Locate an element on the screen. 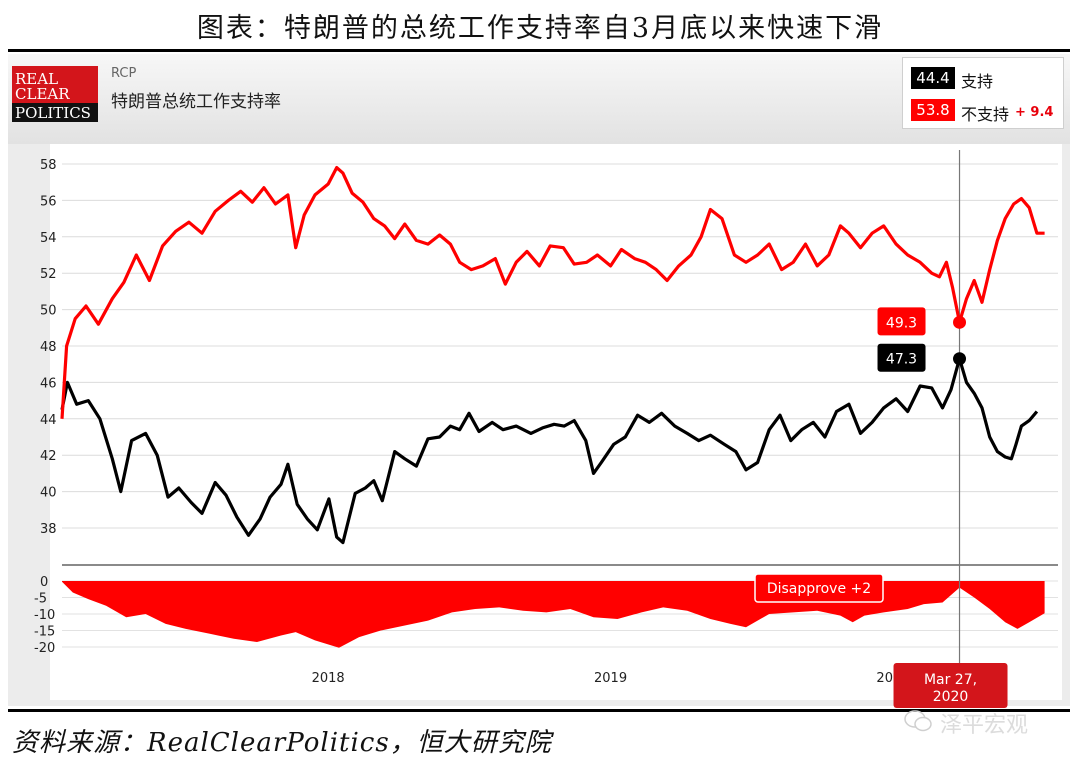 The image size is (1080, 765). rcp-logo: REAL CLEAR POLITICS is located at coordinates (55, 94).